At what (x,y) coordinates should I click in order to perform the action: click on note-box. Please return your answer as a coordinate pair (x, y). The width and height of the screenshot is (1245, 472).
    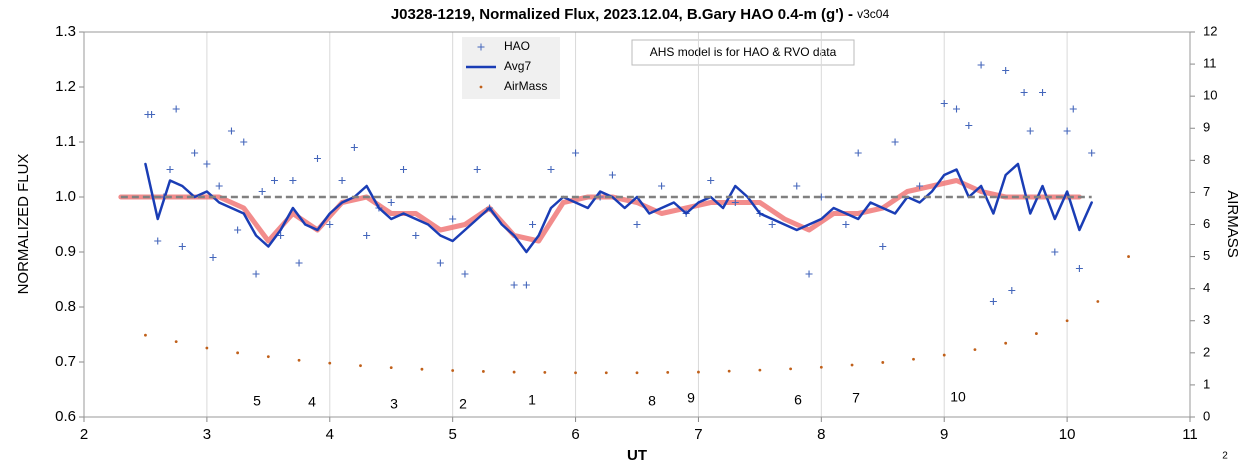
    Looking at the image, I should click on (743, 52).